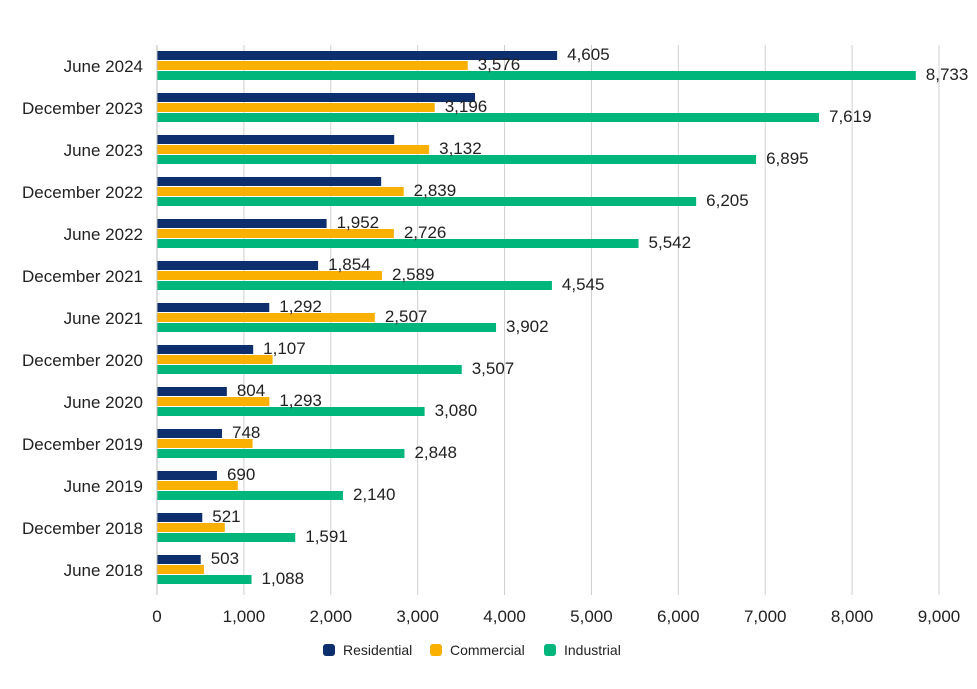 The width and height of the screenshot is (977, 689). Describe the element at coordinates (852, 616) in the screenshot. I see `x-tick-label: 8,000` at that location.